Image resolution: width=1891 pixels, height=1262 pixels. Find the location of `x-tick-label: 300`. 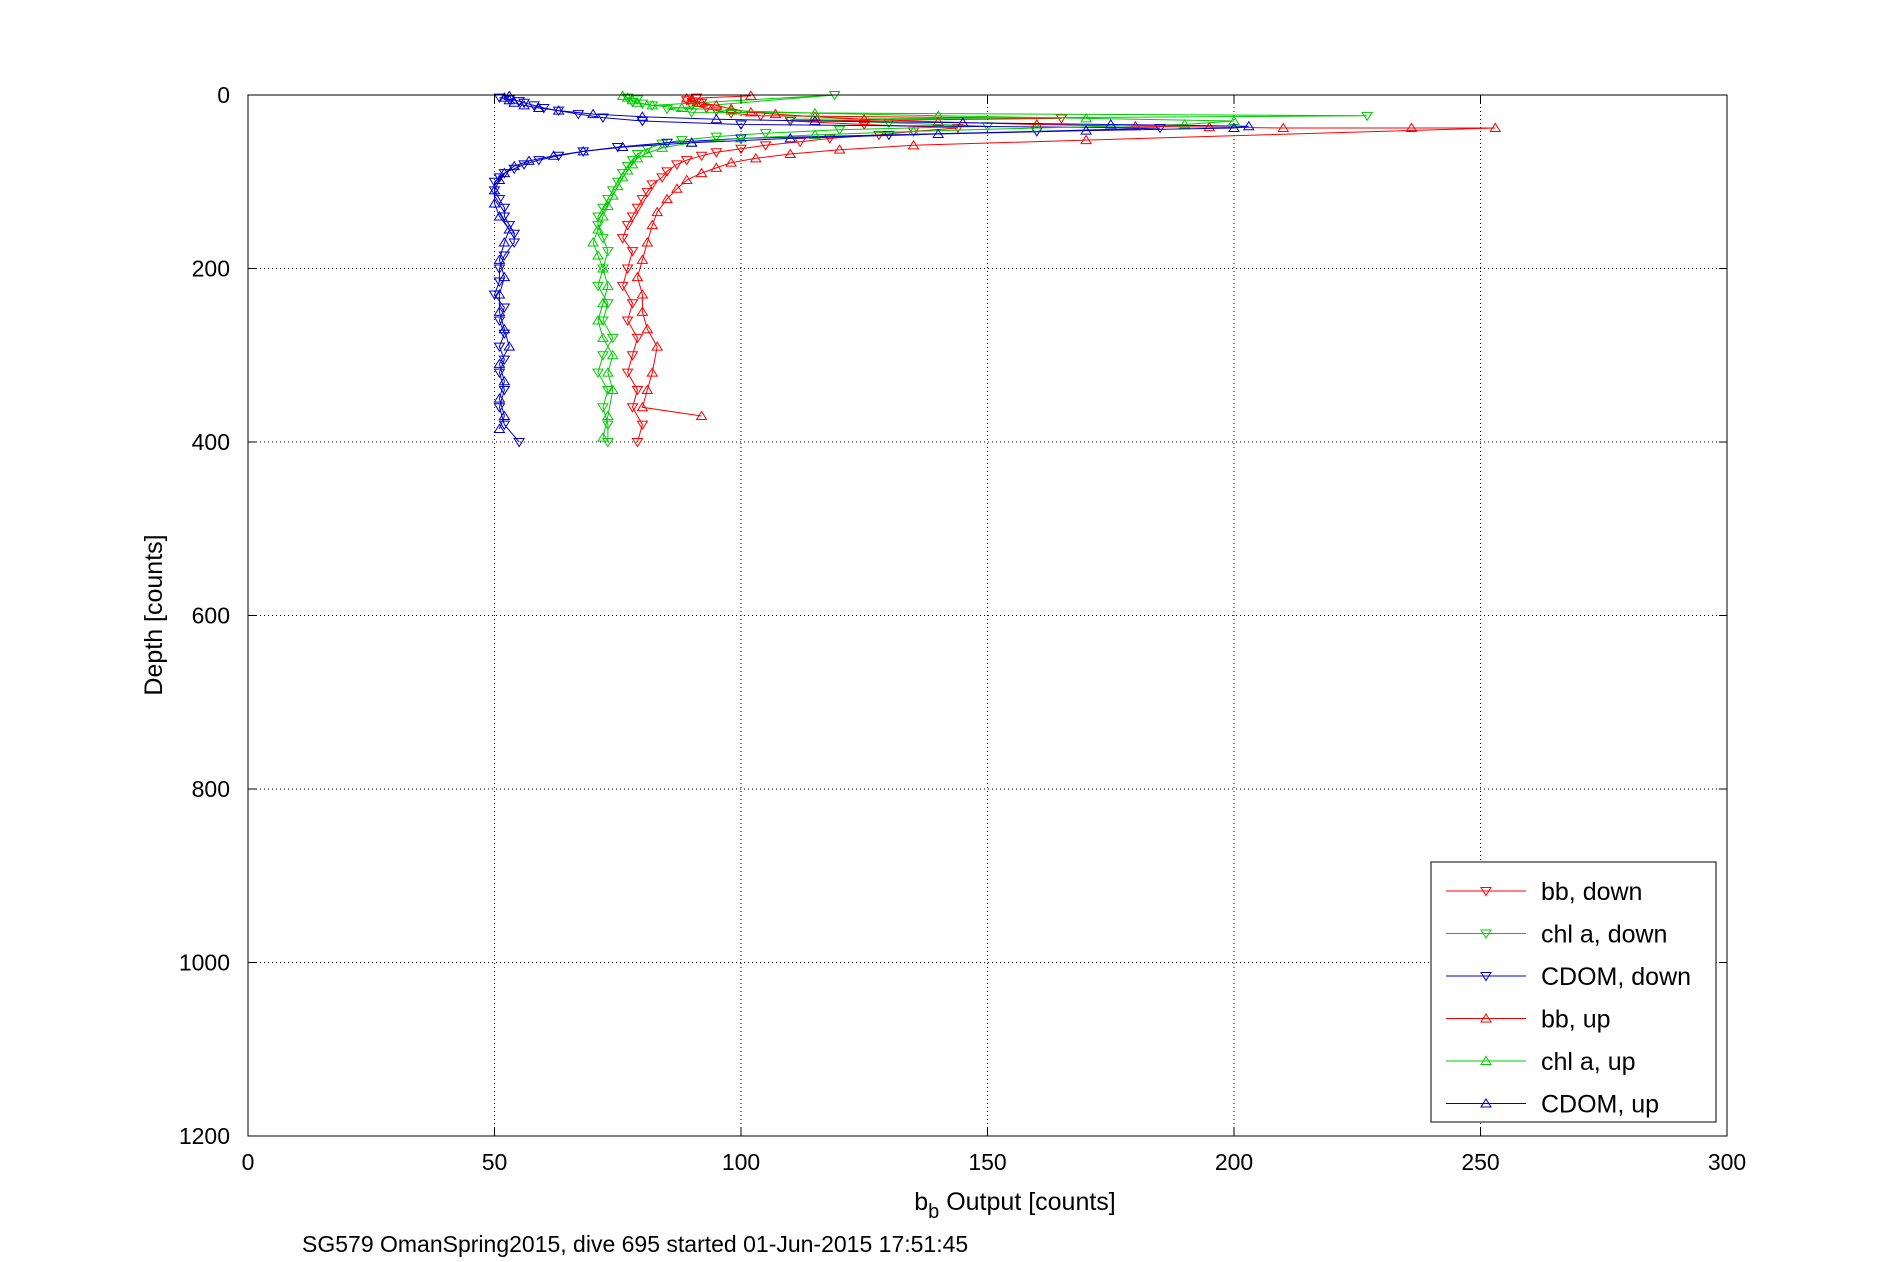

x-tick-label: 300 is located at coordinates (1727, 1162).